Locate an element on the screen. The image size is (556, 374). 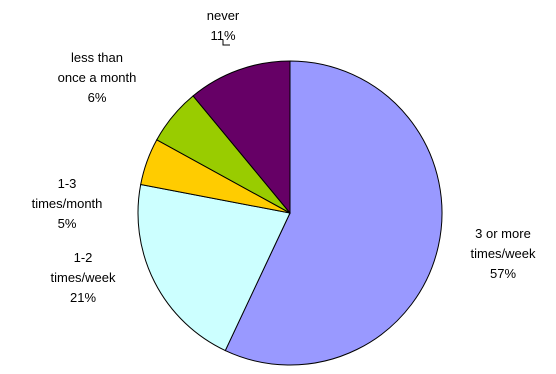
slice-value-label: 5% is located at coordinates (67, 223).